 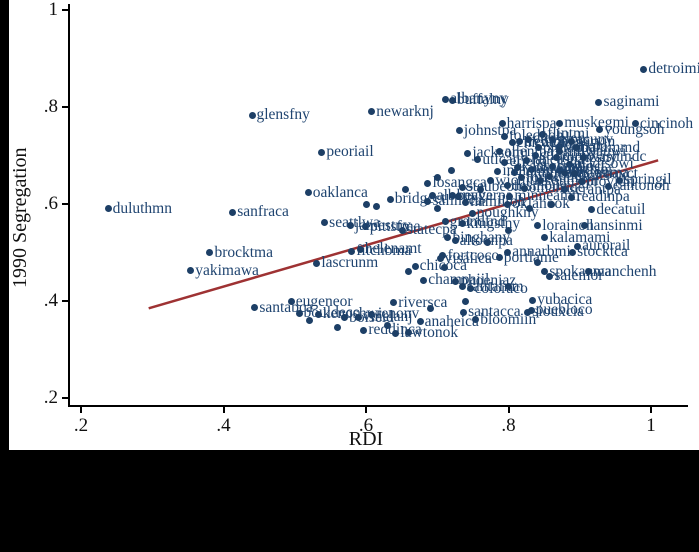 I want to click on point-label: lawtonok, so click(x=429, y=332).